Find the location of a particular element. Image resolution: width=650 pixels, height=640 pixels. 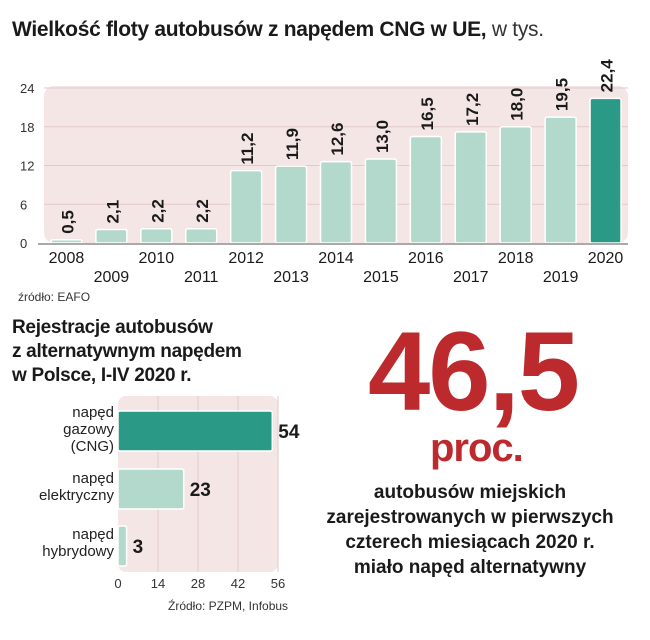

chart1-x-tick-label: 2017 is located at coordinates (471, 277).